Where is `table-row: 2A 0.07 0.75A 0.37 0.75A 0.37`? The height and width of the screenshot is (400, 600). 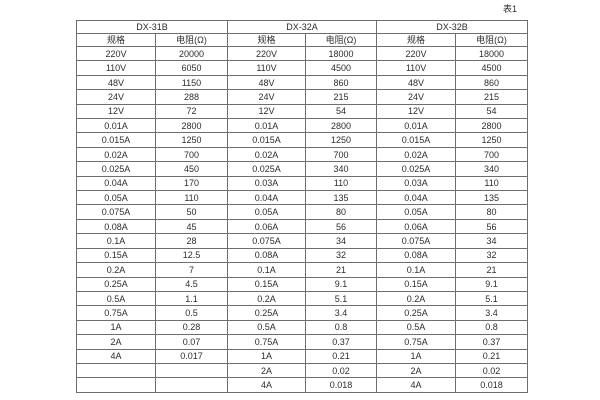
table-row: 2A 0.07 0.75A 0.37 0.75A 0.37 is located at coordinates (302, 342).